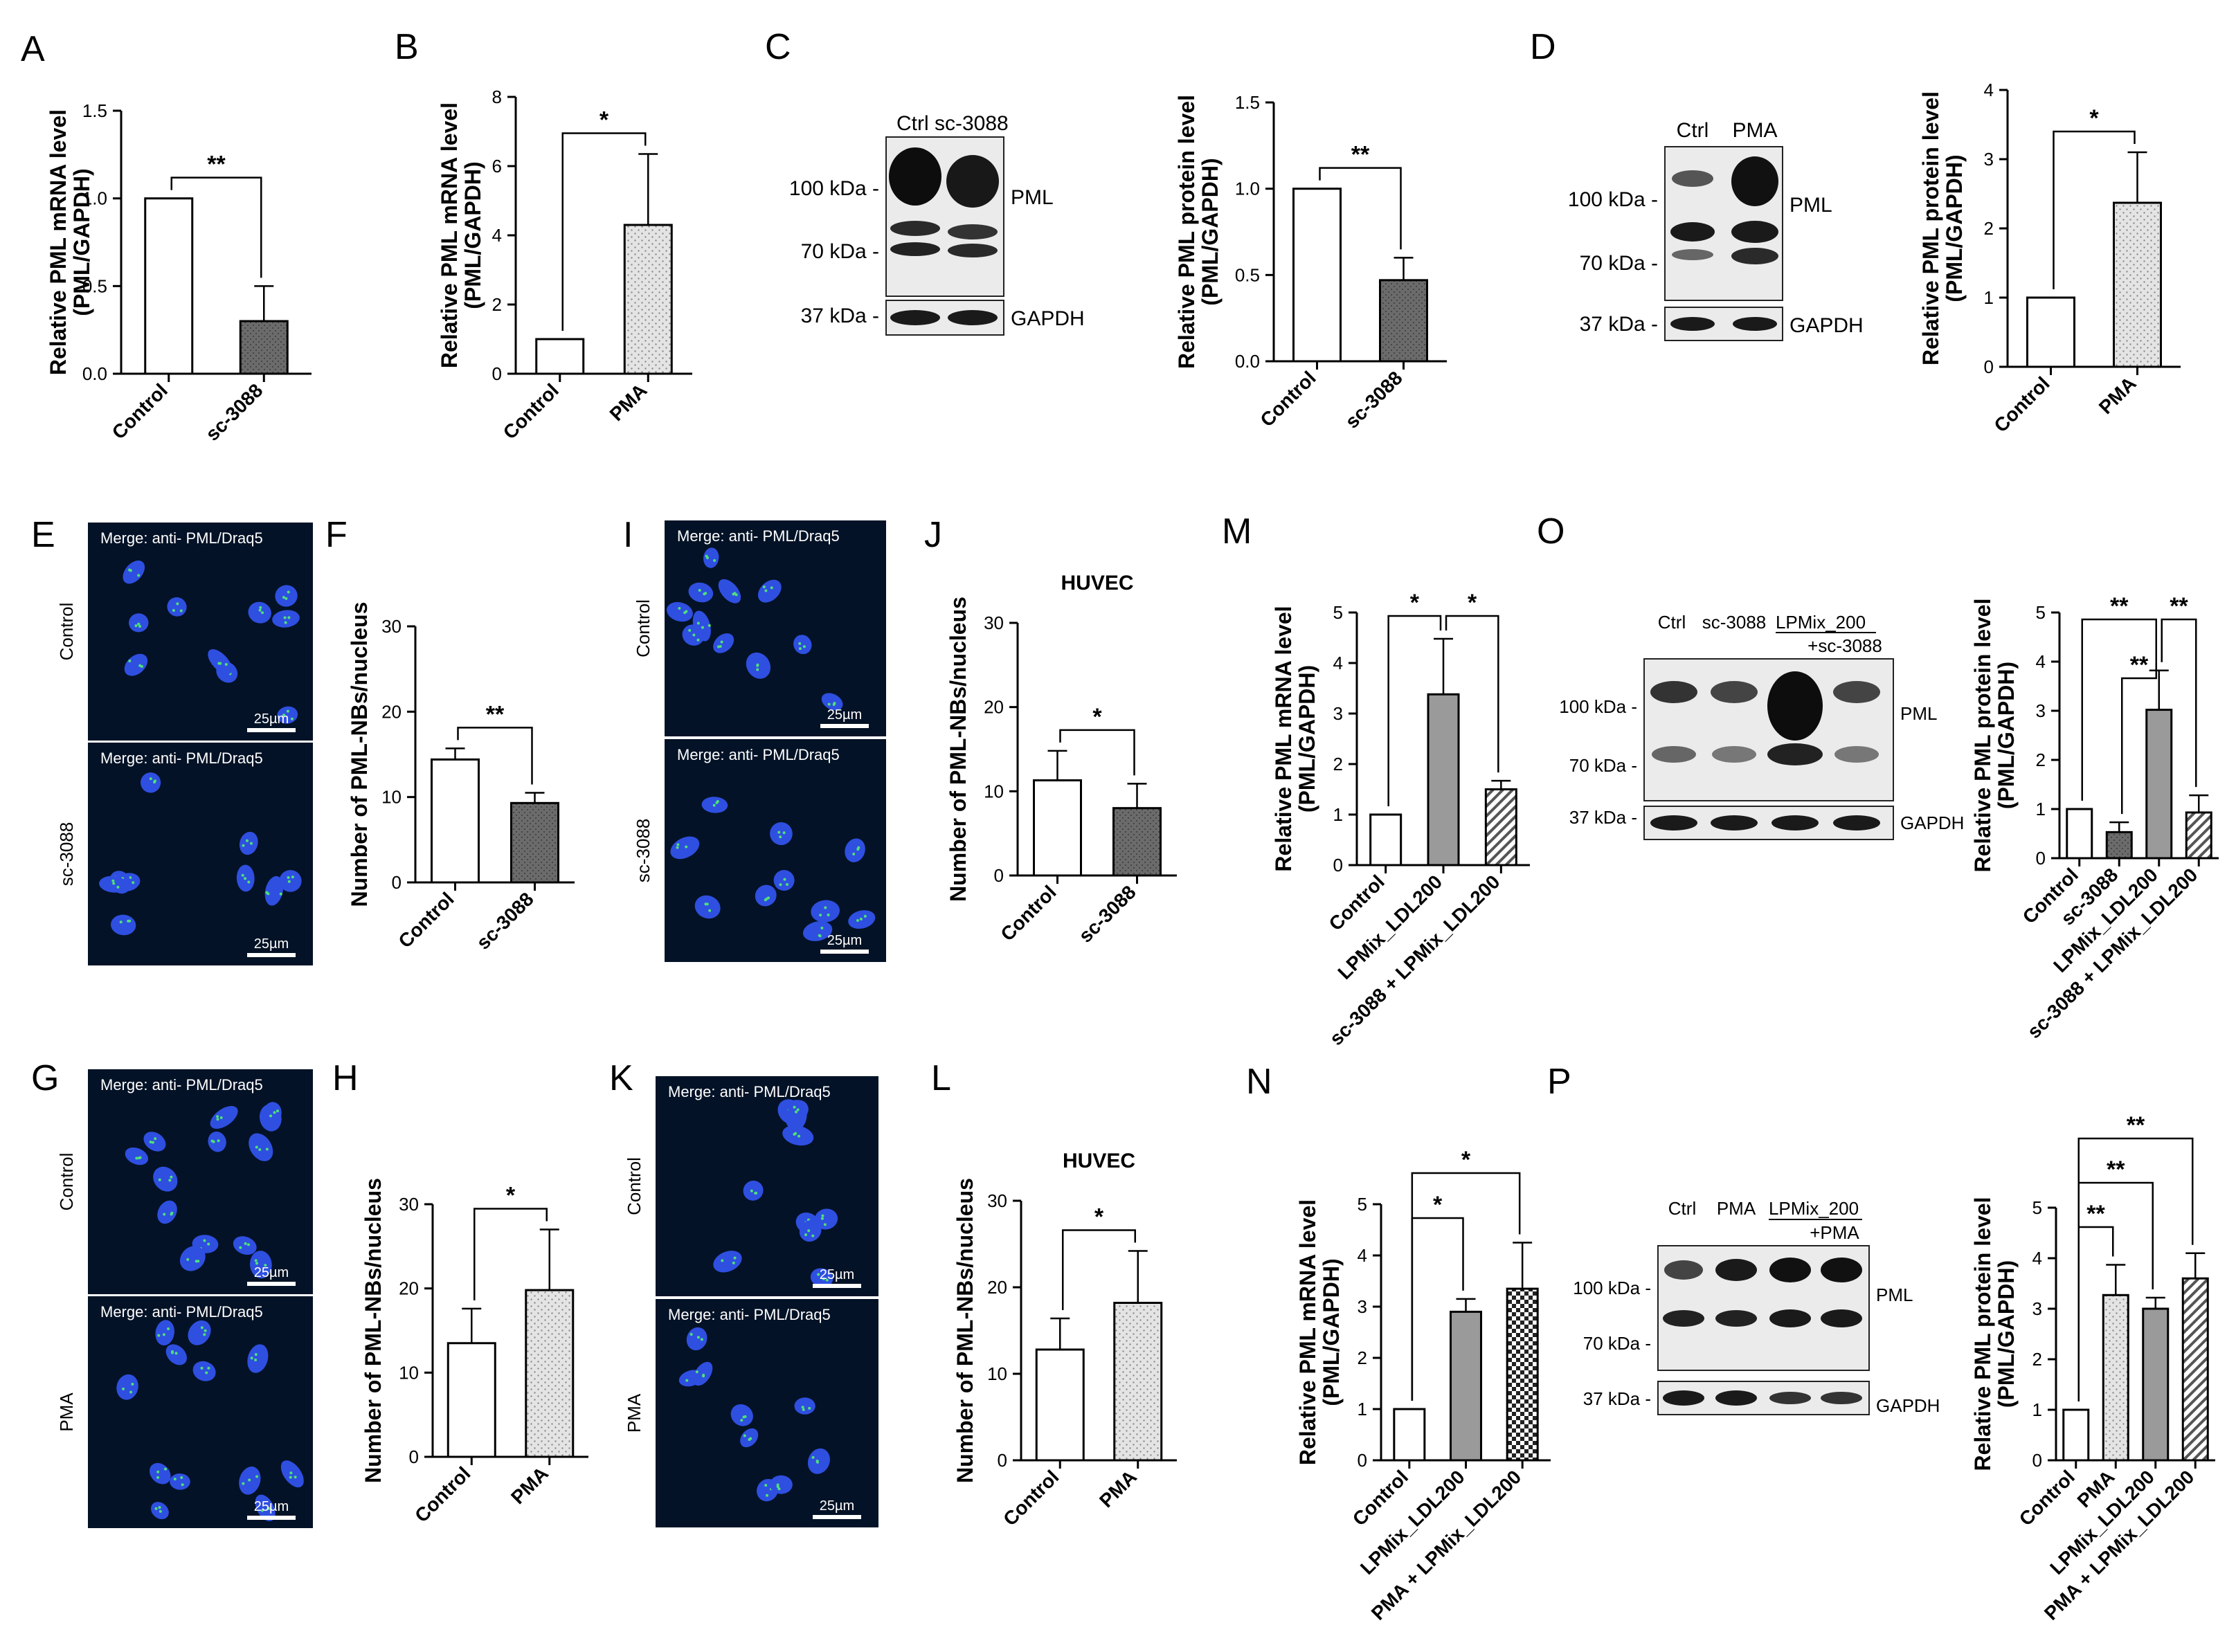 The width and height of the screenshot is (2236, 1652). What do you see at coordinates (1118, 1489) in the screenshot?
I see `x-tick-label: PMA` at bounding box center [1118, 1489].